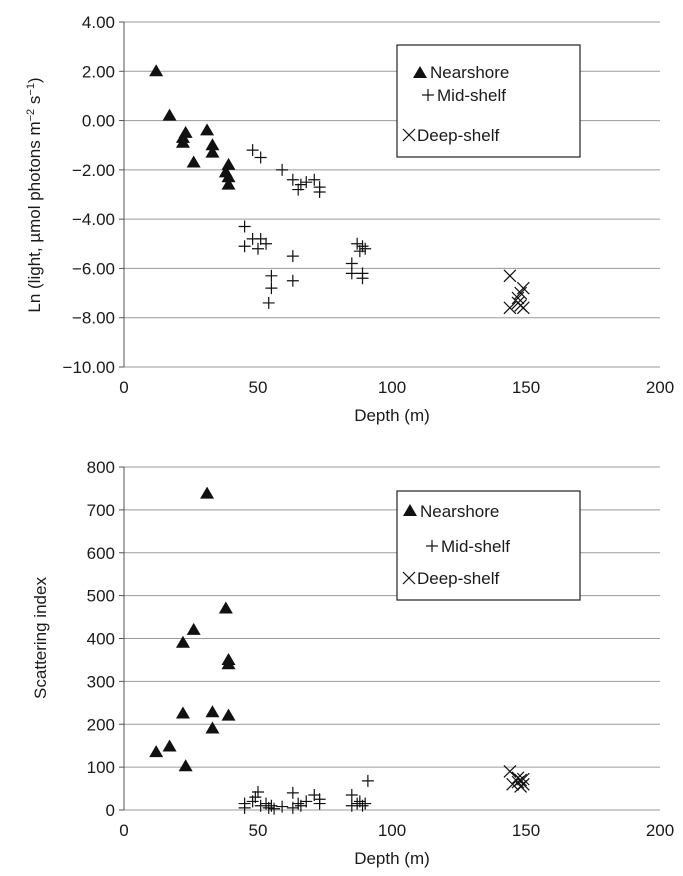  I want to click on y-tick-label: −6.00, so click(93, 268).